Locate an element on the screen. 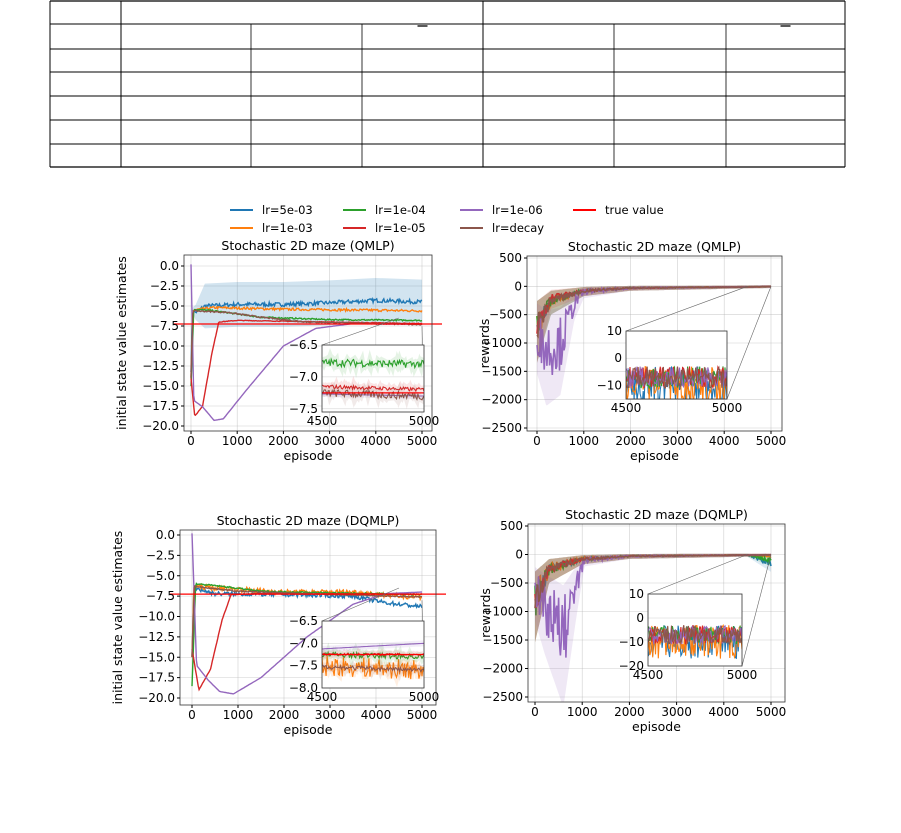 This screenshot has width=901, height=833. axes-frame is located at coordinates (308, 343).